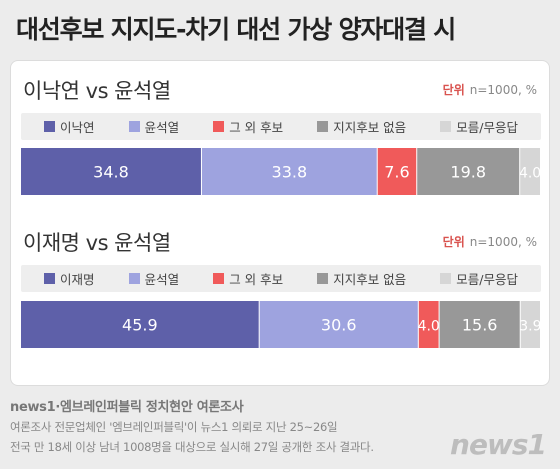 Image resolution: width=560 pixels, height=469 pixels. I want to click on chart-2-title: 이재명 vs 윤석열, so click(97, 243).